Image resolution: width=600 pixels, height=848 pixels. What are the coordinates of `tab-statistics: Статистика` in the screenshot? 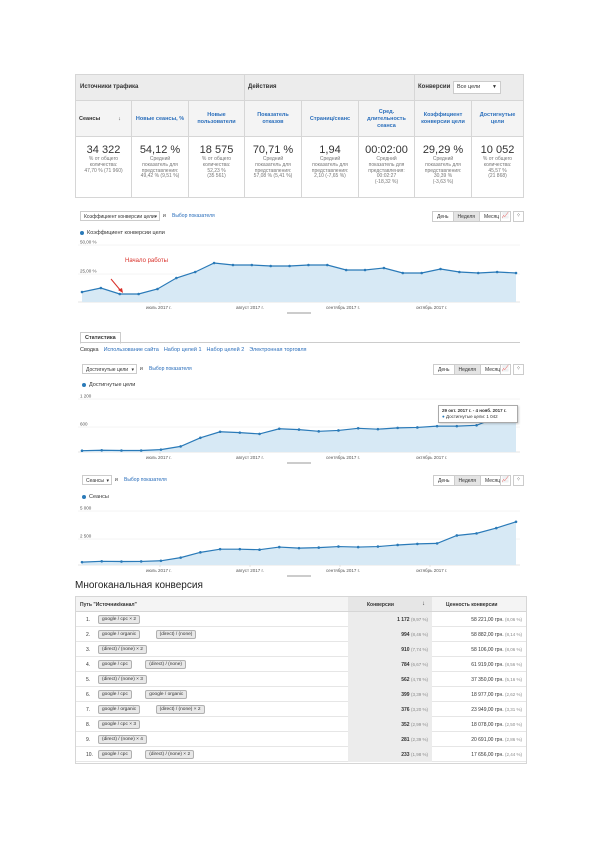 It's located at (100, 338).